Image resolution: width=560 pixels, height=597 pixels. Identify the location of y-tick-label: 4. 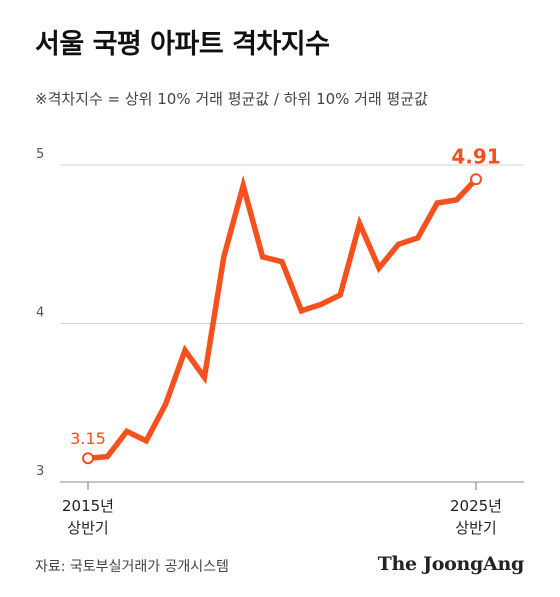
(40, 313).